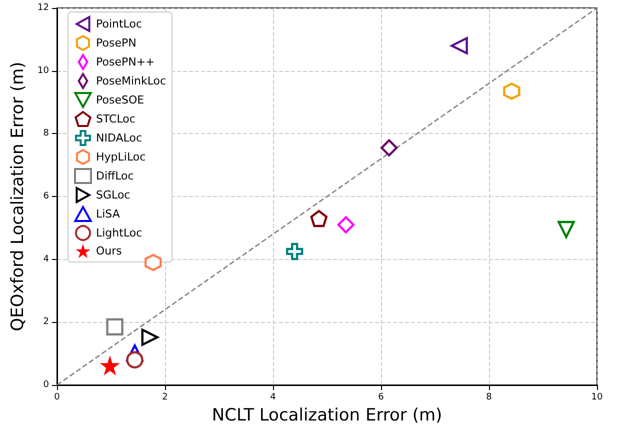 The height and width of the screenshot is (429, 617). I want to click on legend-label: LightLoc, so click(119, 233).